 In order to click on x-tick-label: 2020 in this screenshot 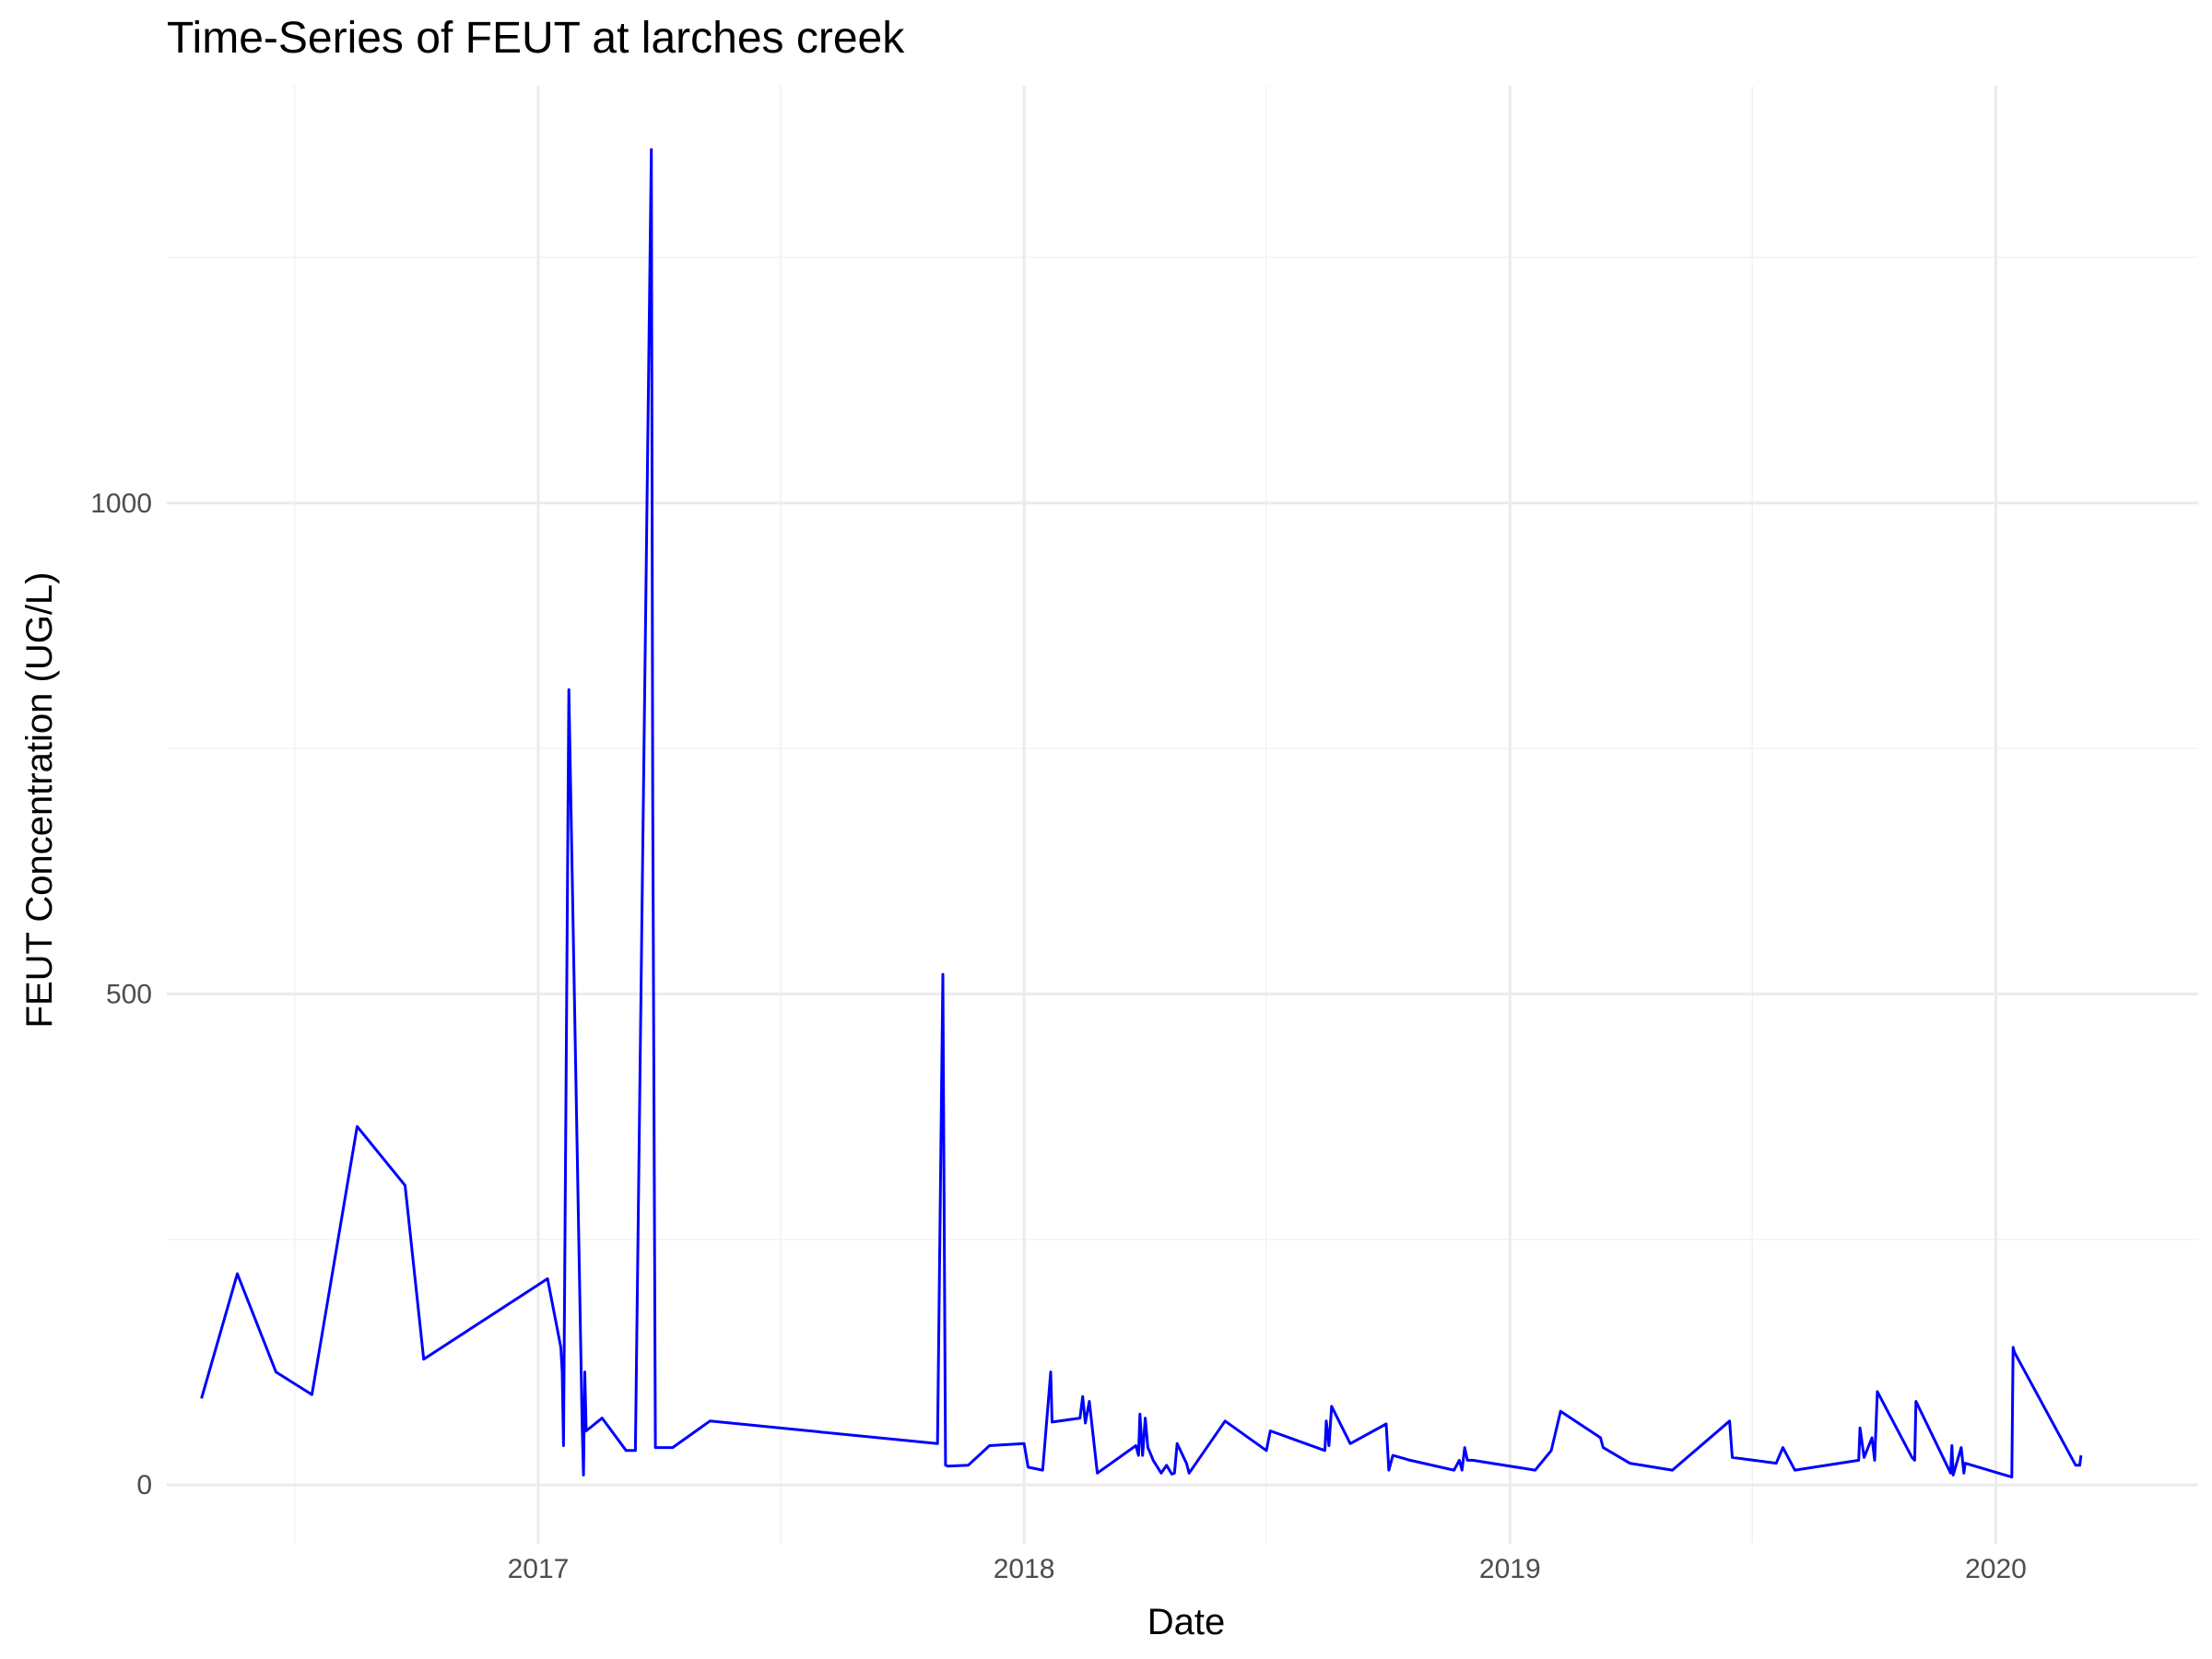, I will do `click(1996, 1569)`.